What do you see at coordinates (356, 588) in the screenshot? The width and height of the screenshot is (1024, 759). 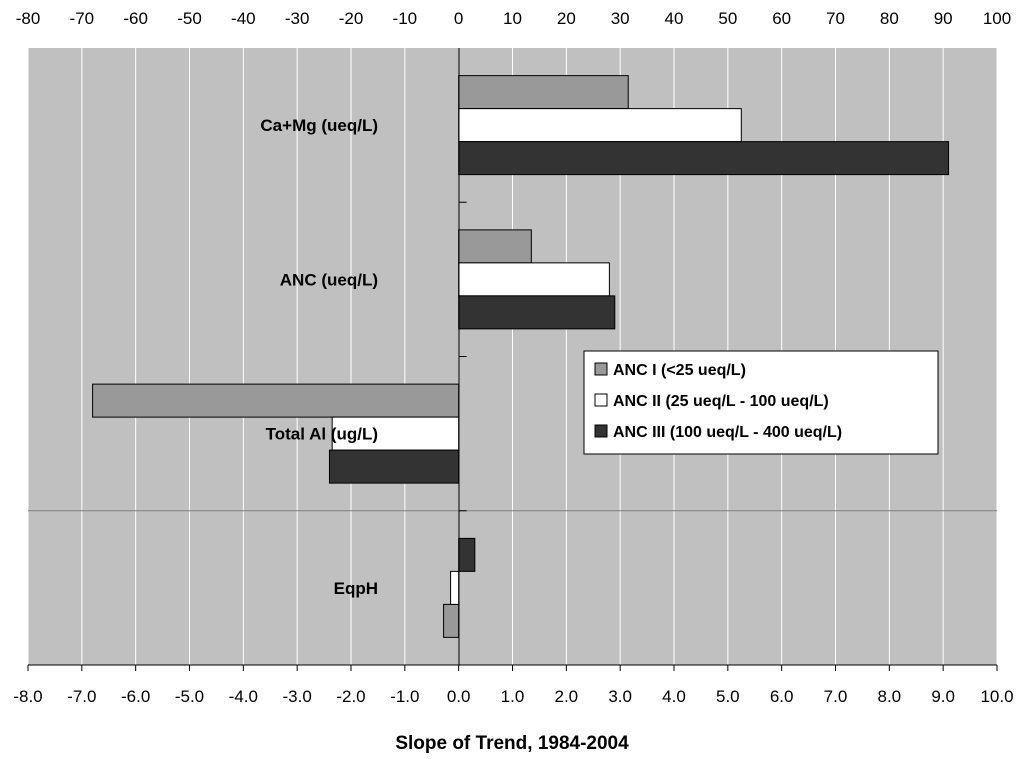 I see `category-label: EqpH` at bounding box center [356, 588].